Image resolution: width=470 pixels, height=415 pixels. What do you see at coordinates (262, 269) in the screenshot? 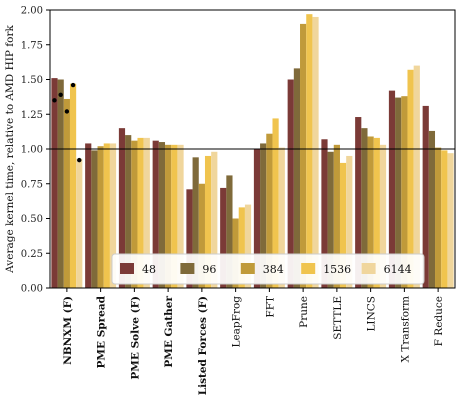
I see `legend-item-384: 384` at bounding box center [262, 269].